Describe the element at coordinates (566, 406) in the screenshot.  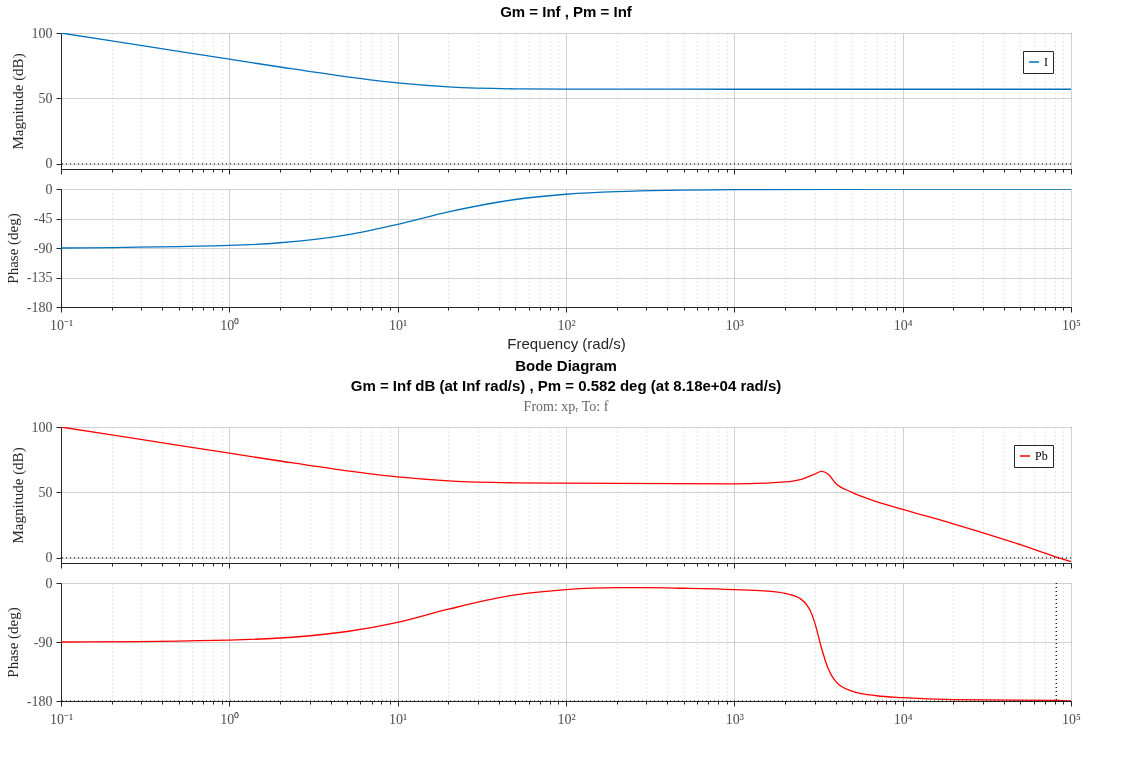
I see `text: From: xpᵣ To: f` at that location.